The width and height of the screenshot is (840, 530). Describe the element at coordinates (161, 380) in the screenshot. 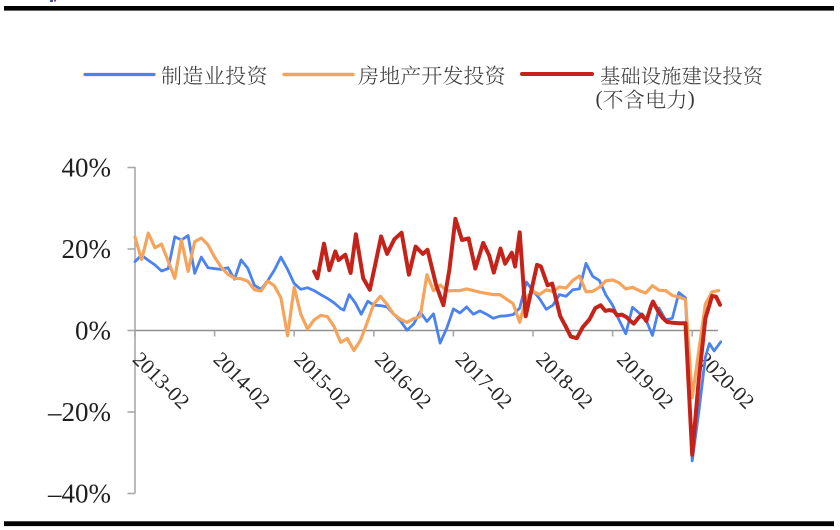

I see `svg-text: 2013-02` at that location.